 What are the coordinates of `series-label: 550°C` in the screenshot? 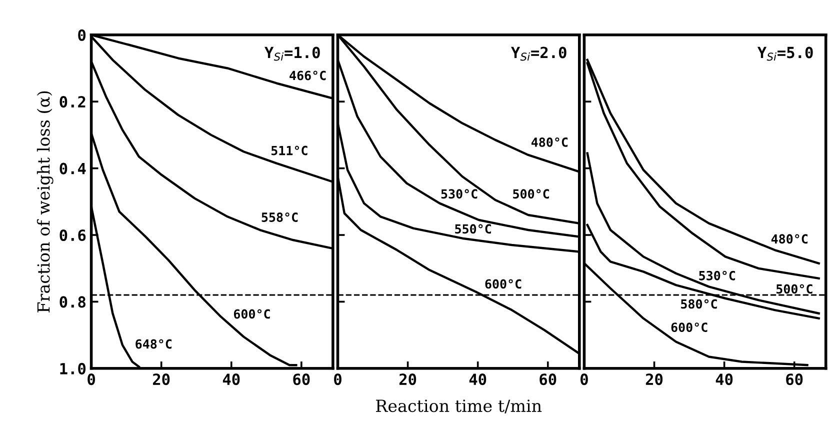 It's located at (473, 229).